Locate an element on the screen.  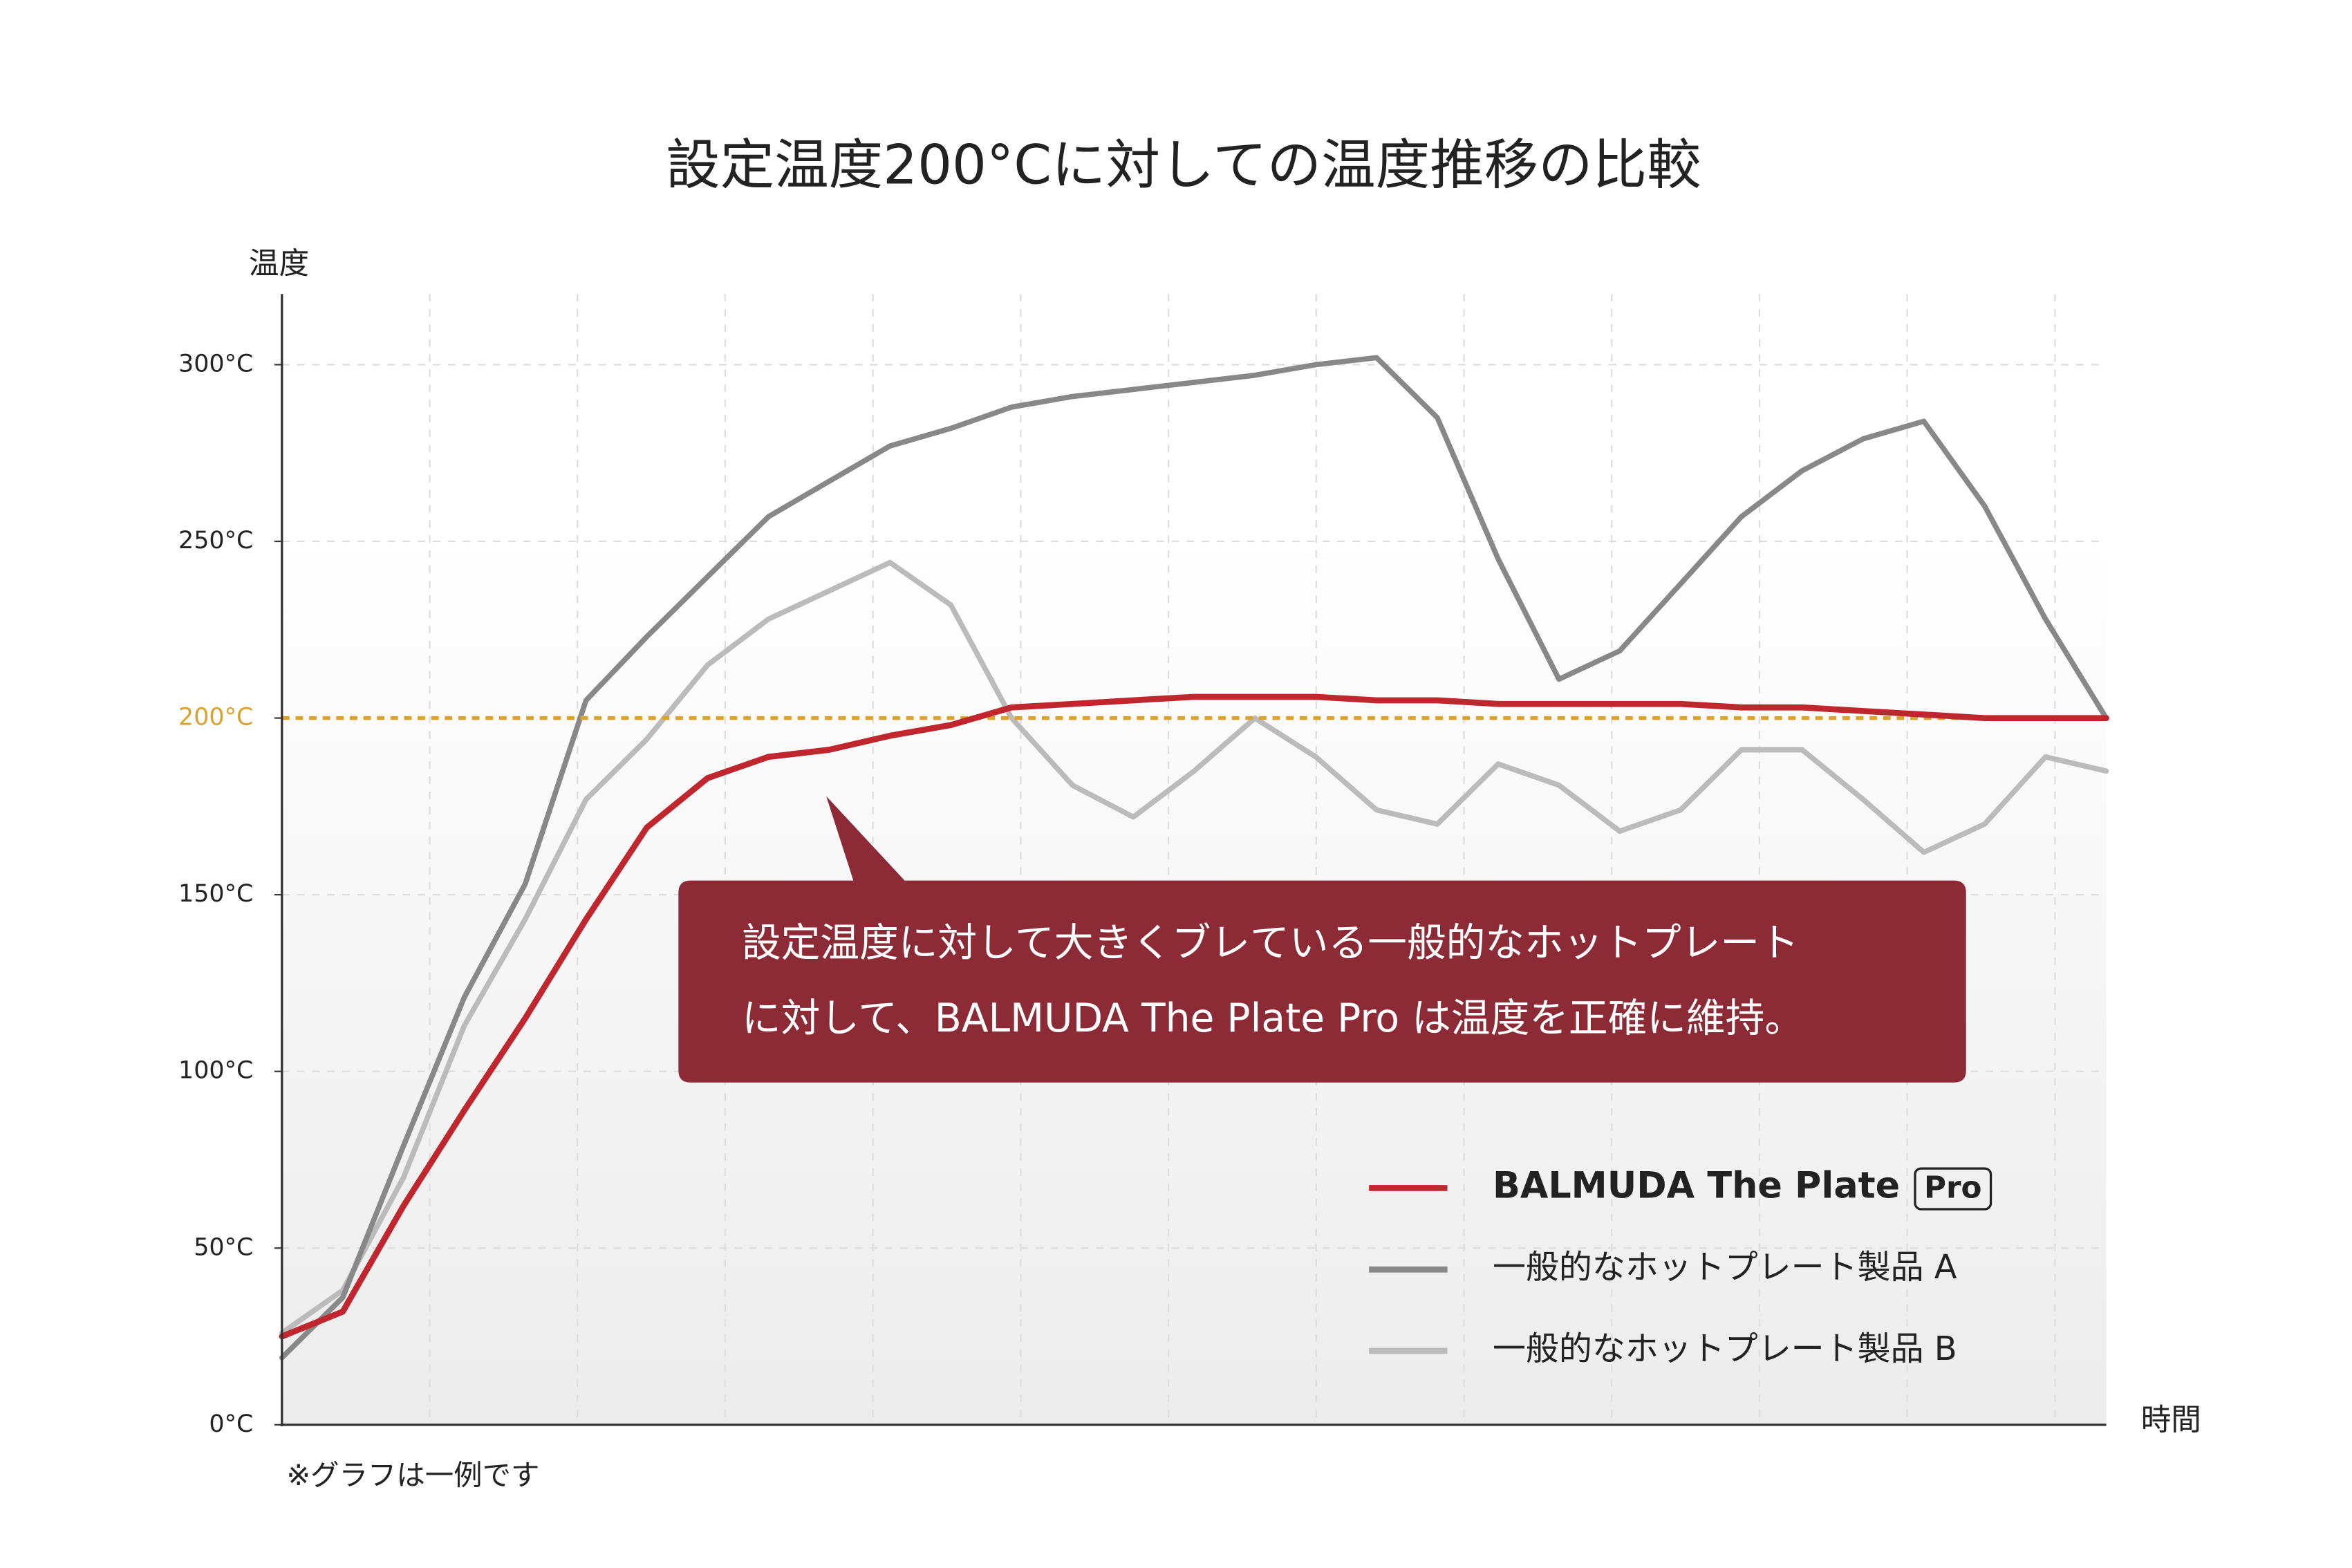
legend-badge-box is located at coordinates (1953, 1189).